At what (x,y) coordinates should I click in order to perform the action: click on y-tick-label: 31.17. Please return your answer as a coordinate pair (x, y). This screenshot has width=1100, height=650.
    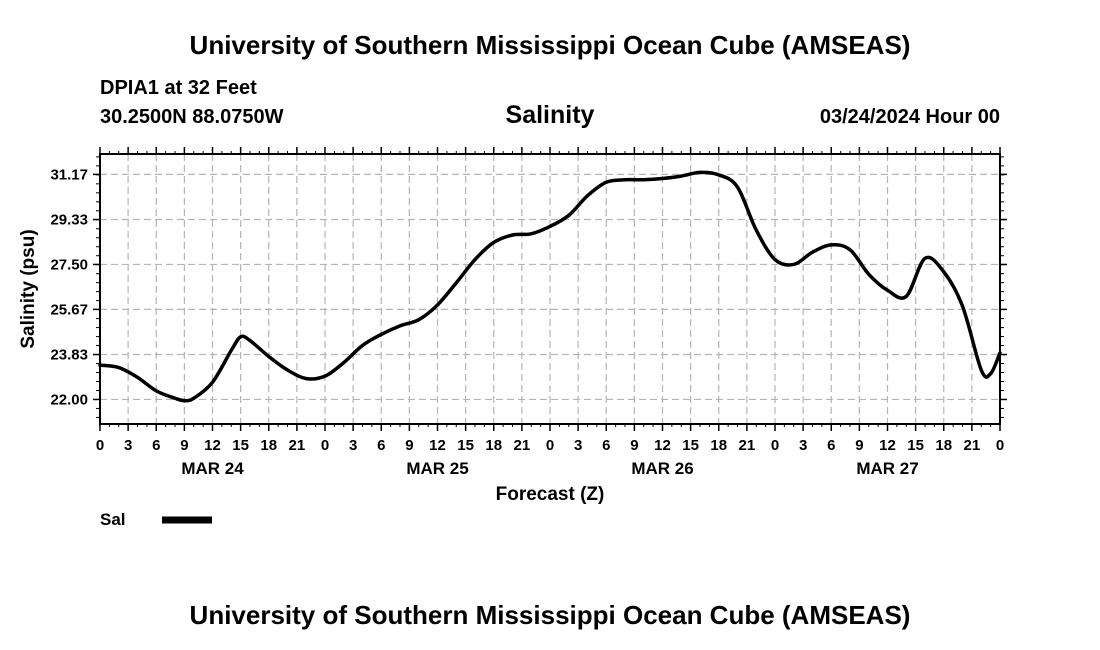
    Looking at the image, I should click on (69, 174).